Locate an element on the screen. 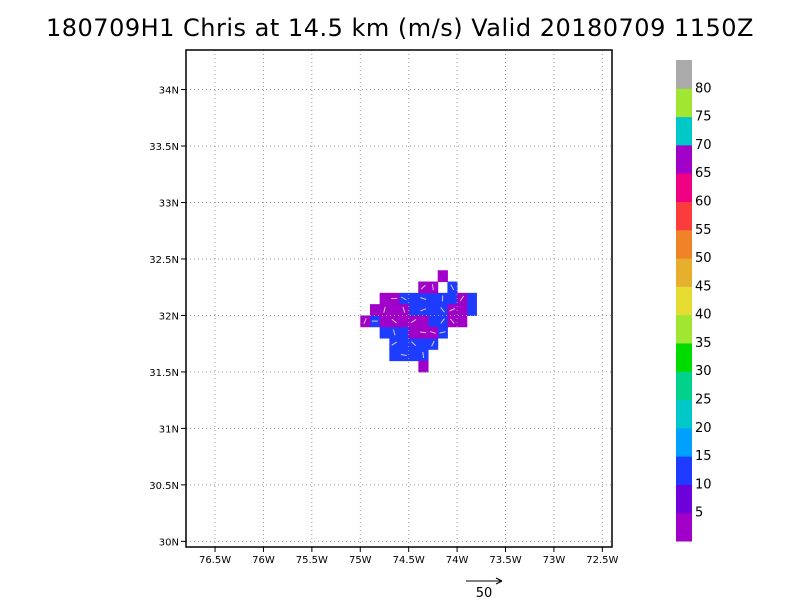 The image size is (800, 600). y-tick-label: 32.5N is located at coordinates (164, 260).